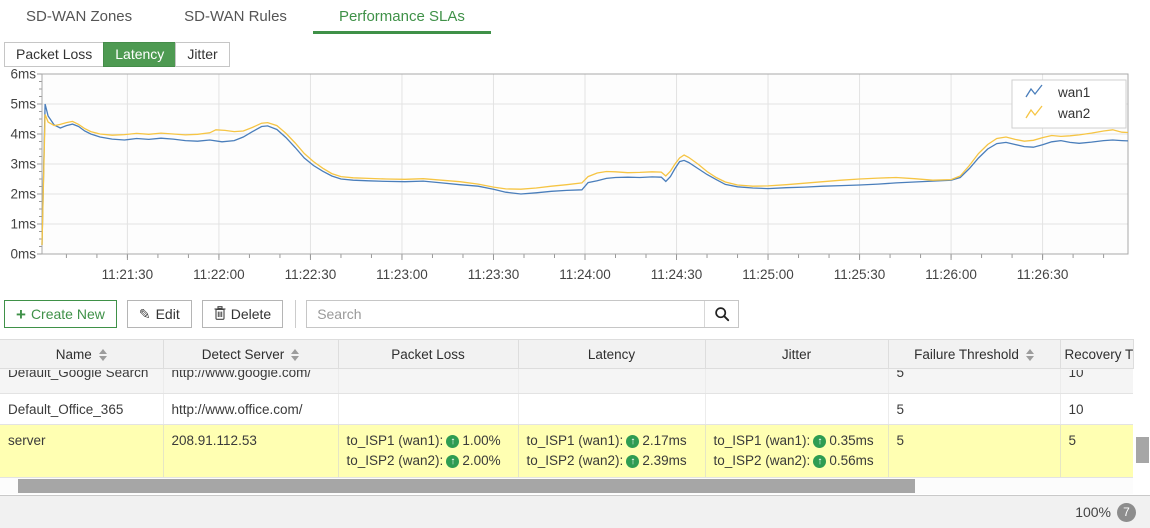 The height and width of the screenshot is (528, 1150). What do you see at coordinates (506, 314) in the screenshot?
I see `search-input` at bounding box center [506, 314].